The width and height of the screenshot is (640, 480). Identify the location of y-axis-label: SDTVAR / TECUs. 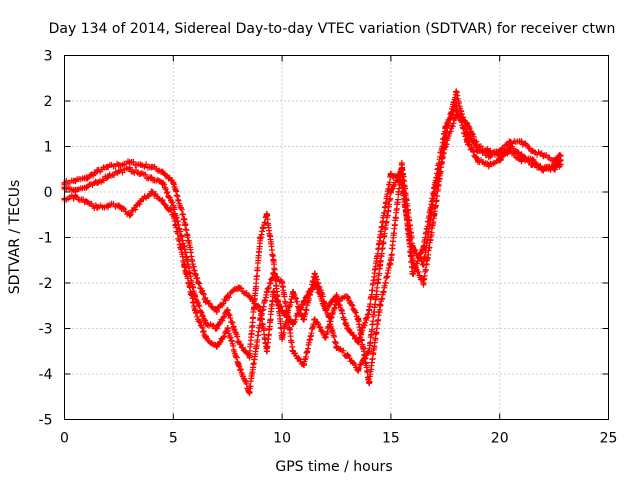
(15, 237).